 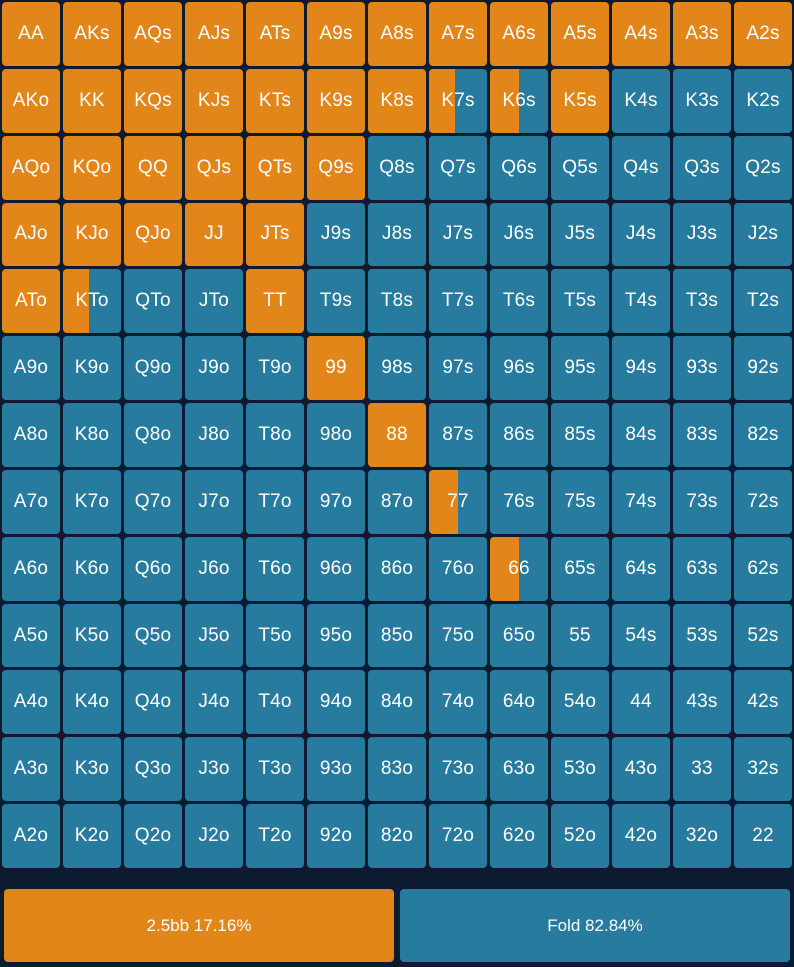 What do you see at coordinates (31, 34) in the screenshot?
I see `hand-cell: AA` at bounding box center [31, 34].